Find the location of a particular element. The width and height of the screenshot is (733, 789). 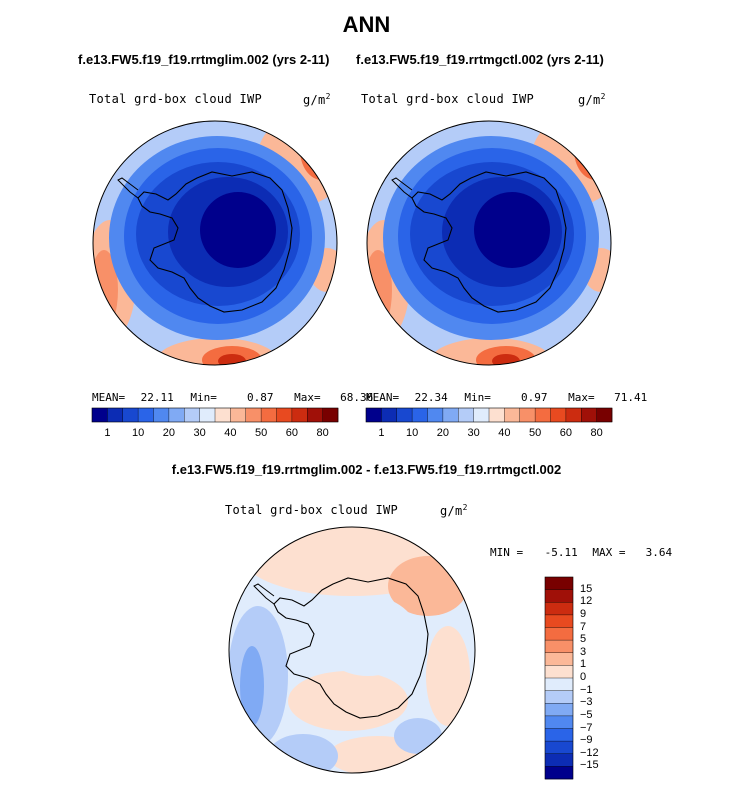

diff-variable-label: Total grd-box cloud IWP is located at coordinates (312, 510).